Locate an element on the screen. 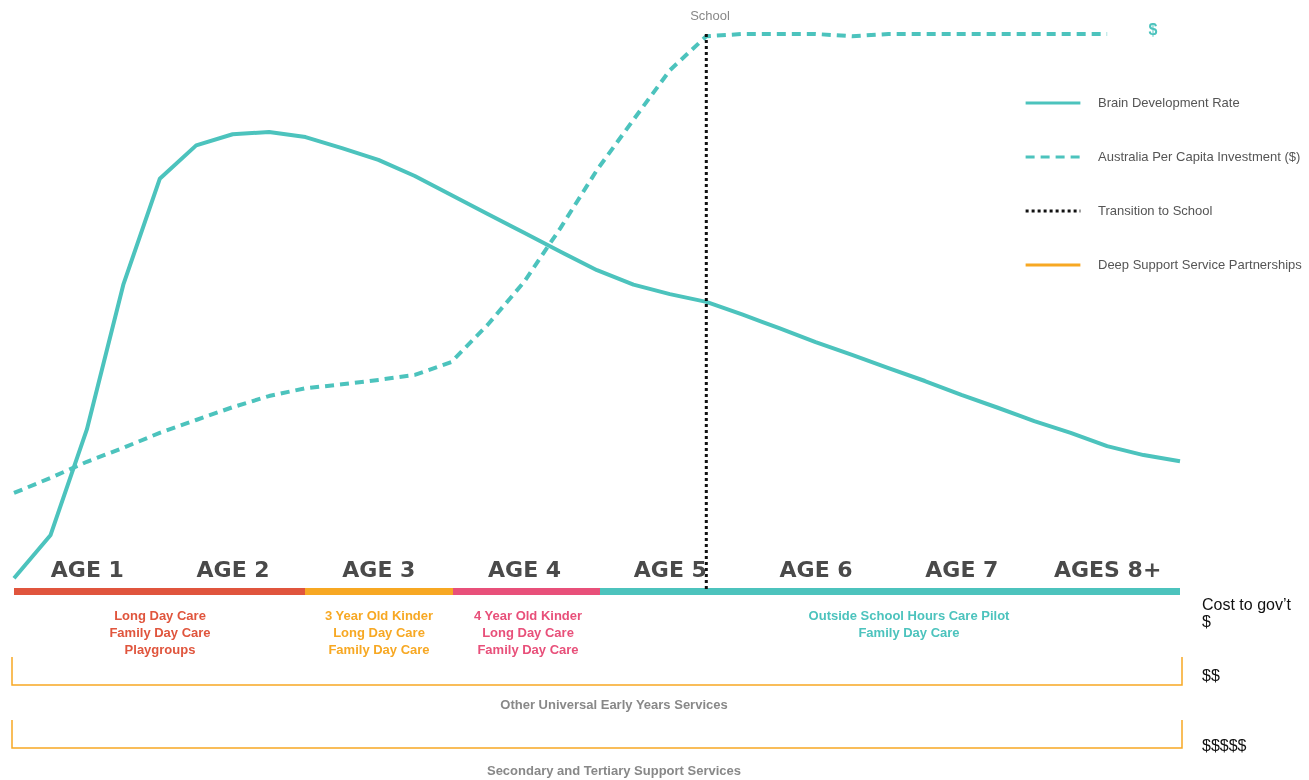 This screenshot has height=780, width=1309. text: Secondary and Tertiary Support Services is located at coordinates (614, 770).